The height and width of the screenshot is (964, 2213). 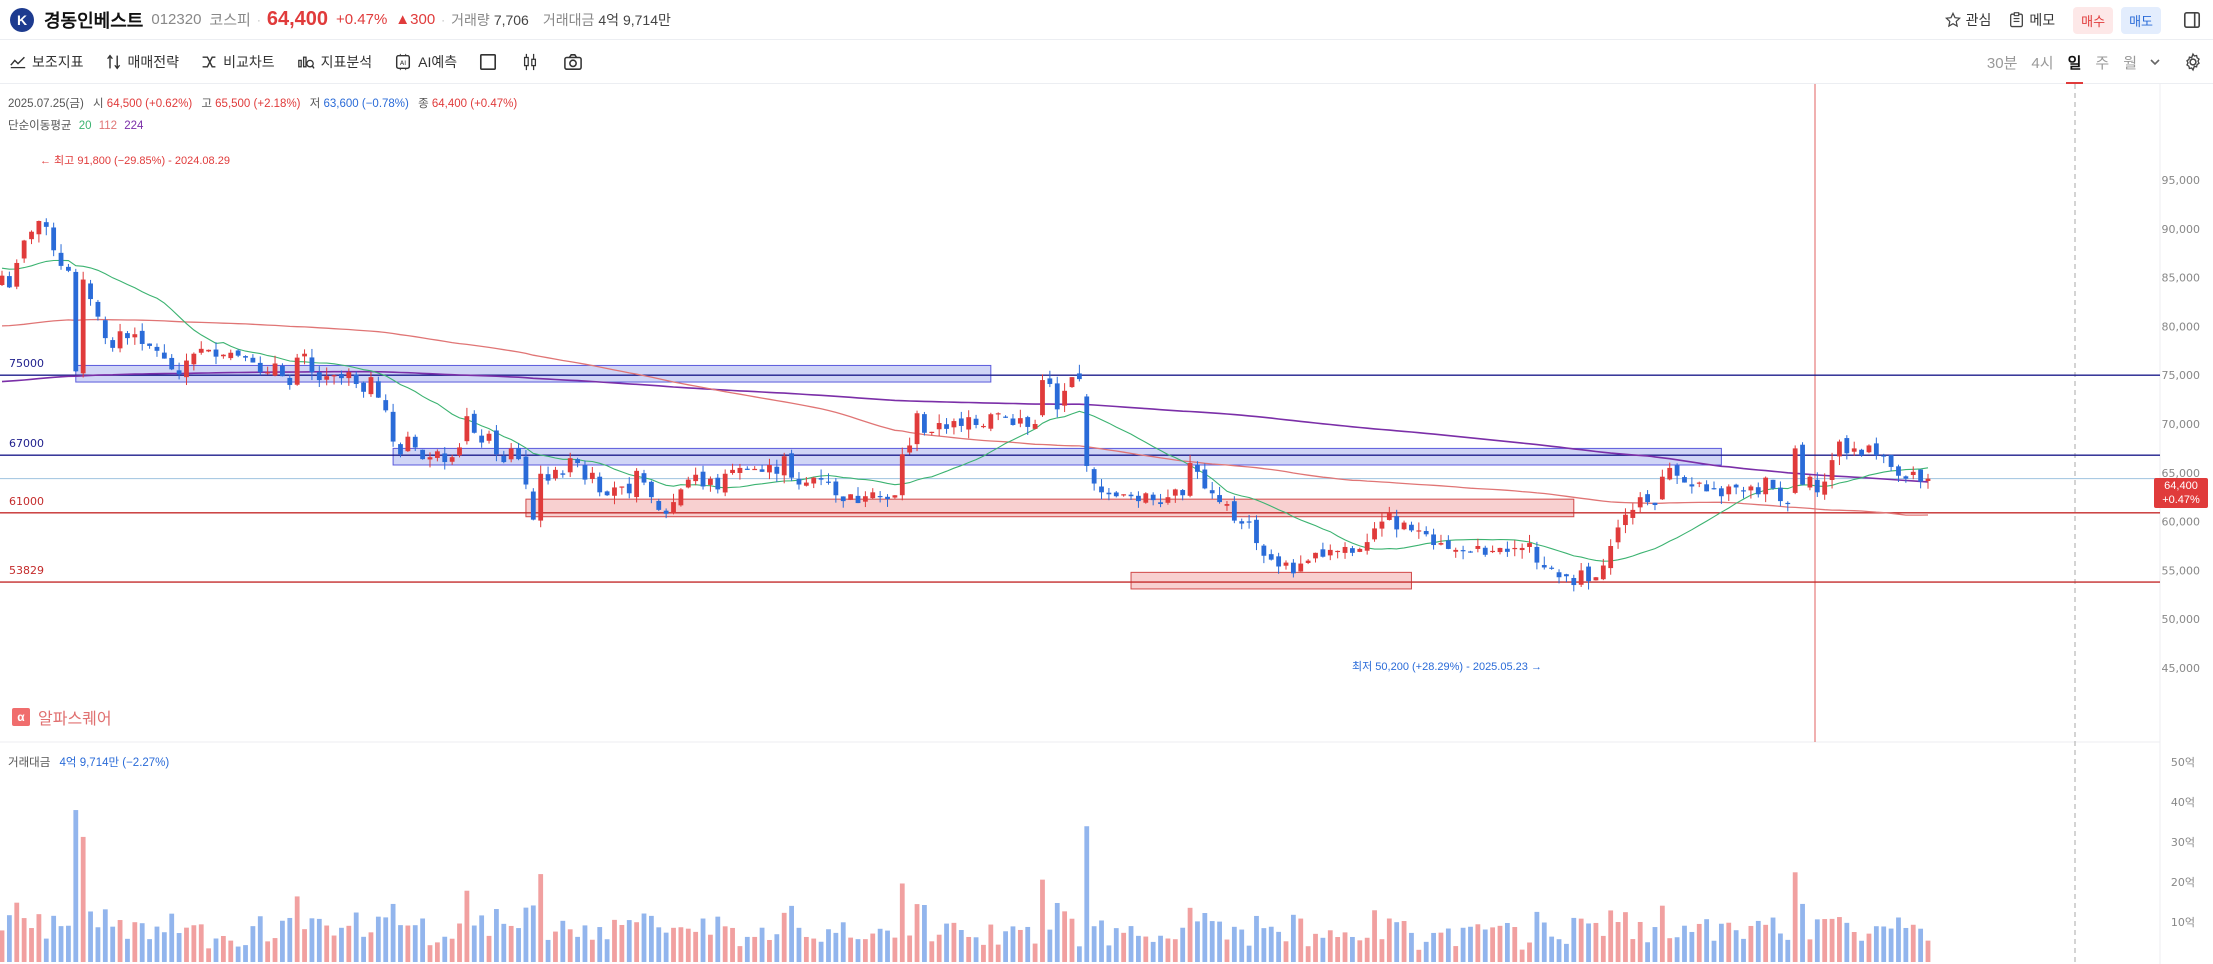 I want to click on period-day: 일, so click(x=2074, y=62).